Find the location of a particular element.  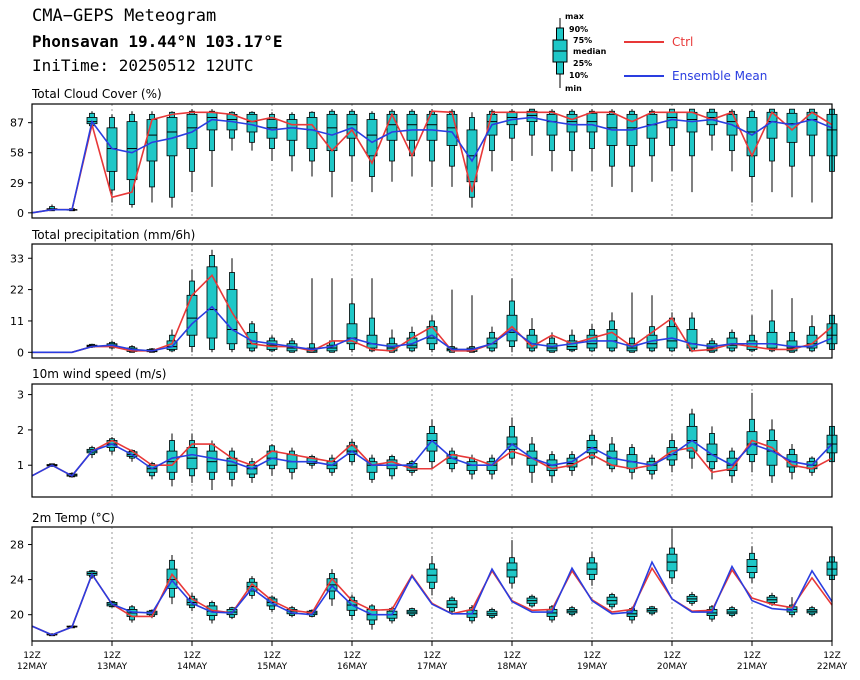

chart-title: CMA−GEPS Meteogram is located at coordinates (124, 16).